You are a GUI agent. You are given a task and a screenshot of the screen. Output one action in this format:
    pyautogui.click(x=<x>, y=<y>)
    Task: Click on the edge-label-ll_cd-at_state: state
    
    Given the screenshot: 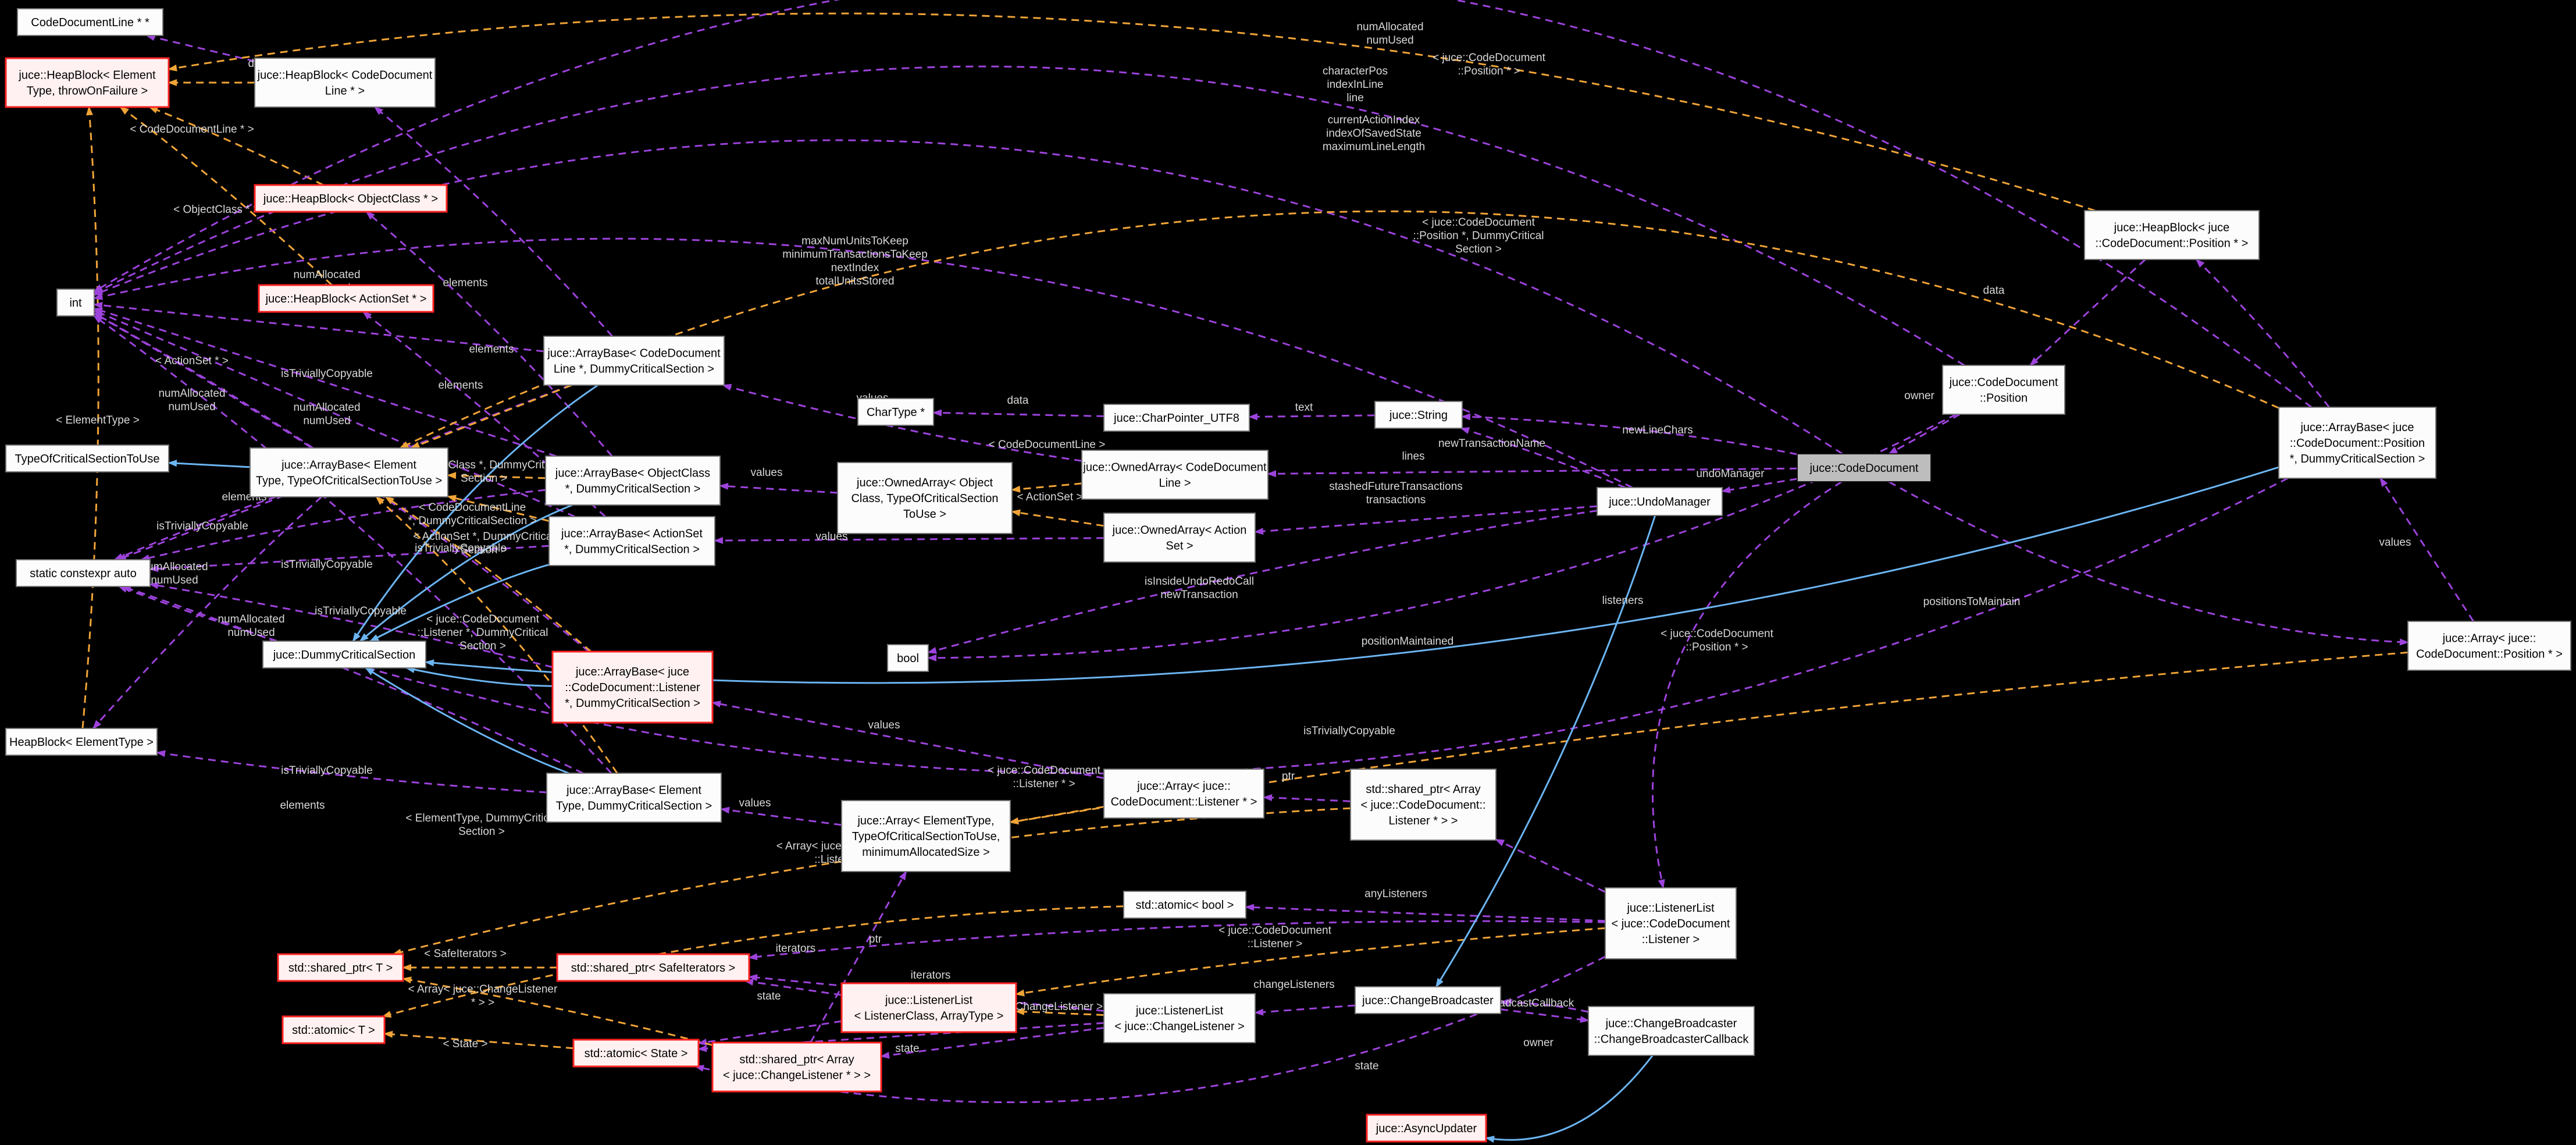 What is the action you would take?
    pyautogui.click(x=1366, y=1066)
    